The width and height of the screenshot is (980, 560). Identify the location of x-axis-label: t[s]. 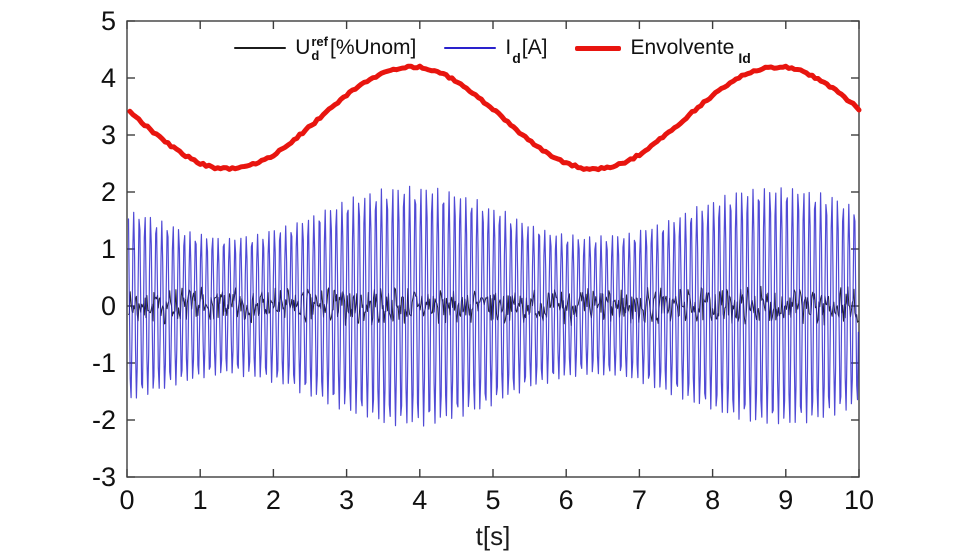
(493, 536).